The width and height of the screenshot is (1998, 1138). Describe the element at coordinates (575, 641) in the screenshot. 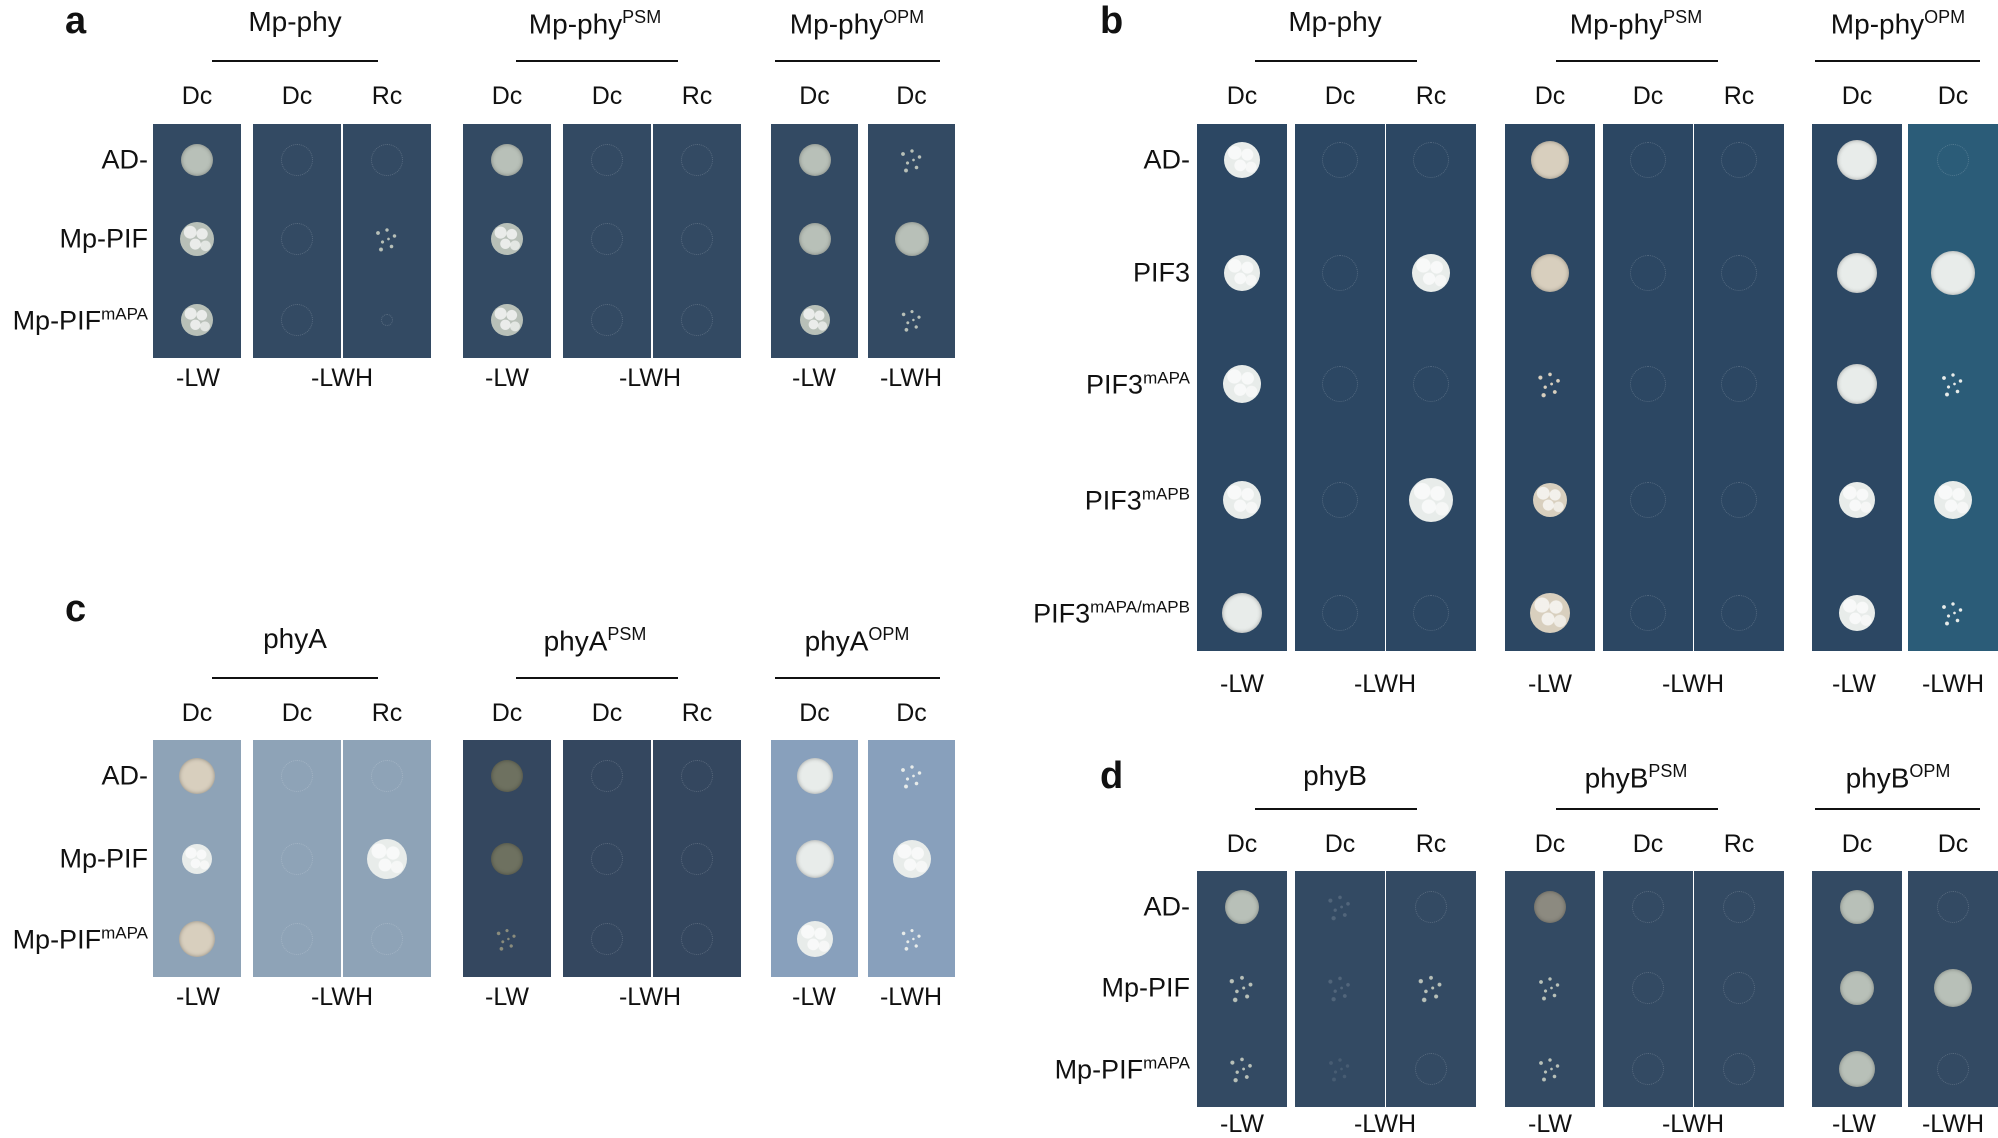

I see `group-header-name: phyA` at that location.